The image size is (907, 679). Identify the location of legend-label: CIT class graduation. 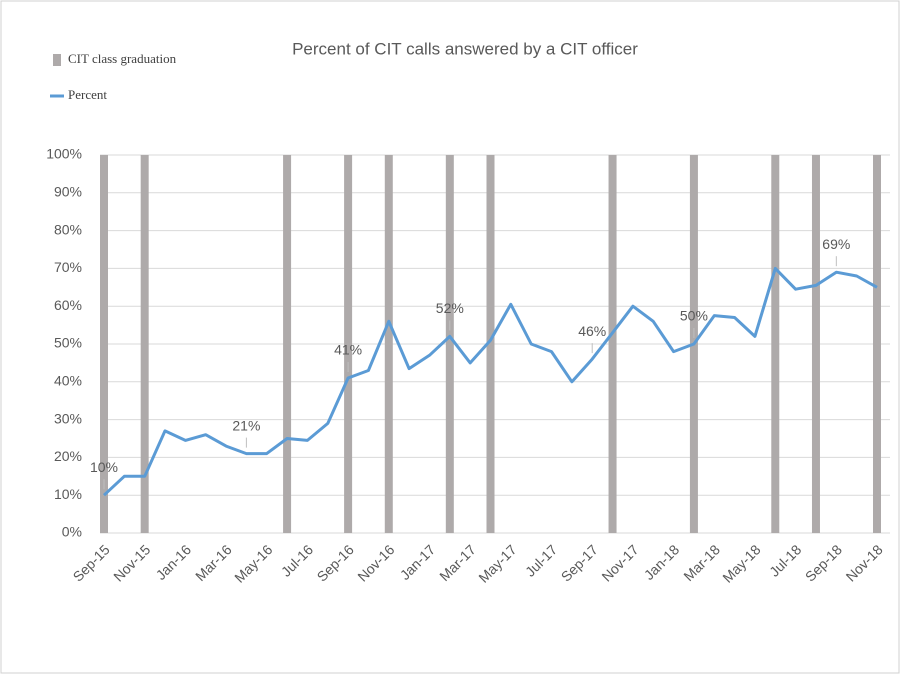
(122, 58).